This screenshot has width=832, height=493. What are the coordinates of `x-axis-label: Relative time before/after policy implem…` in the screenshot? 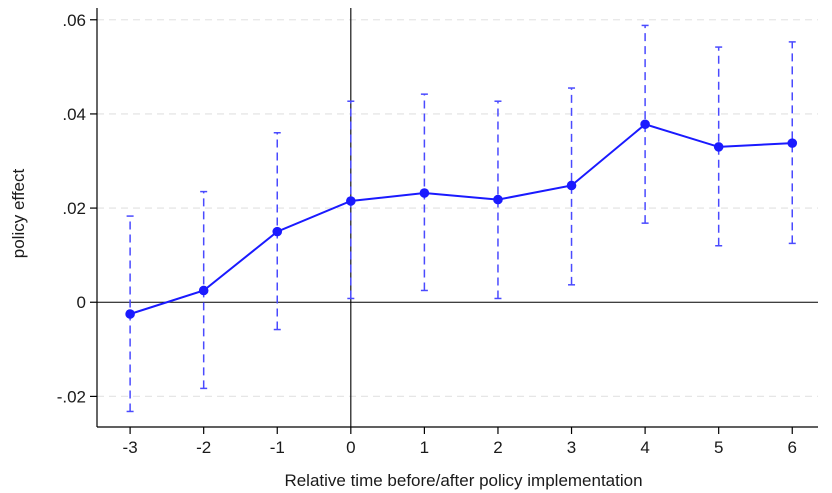 It's located at (463, 480).